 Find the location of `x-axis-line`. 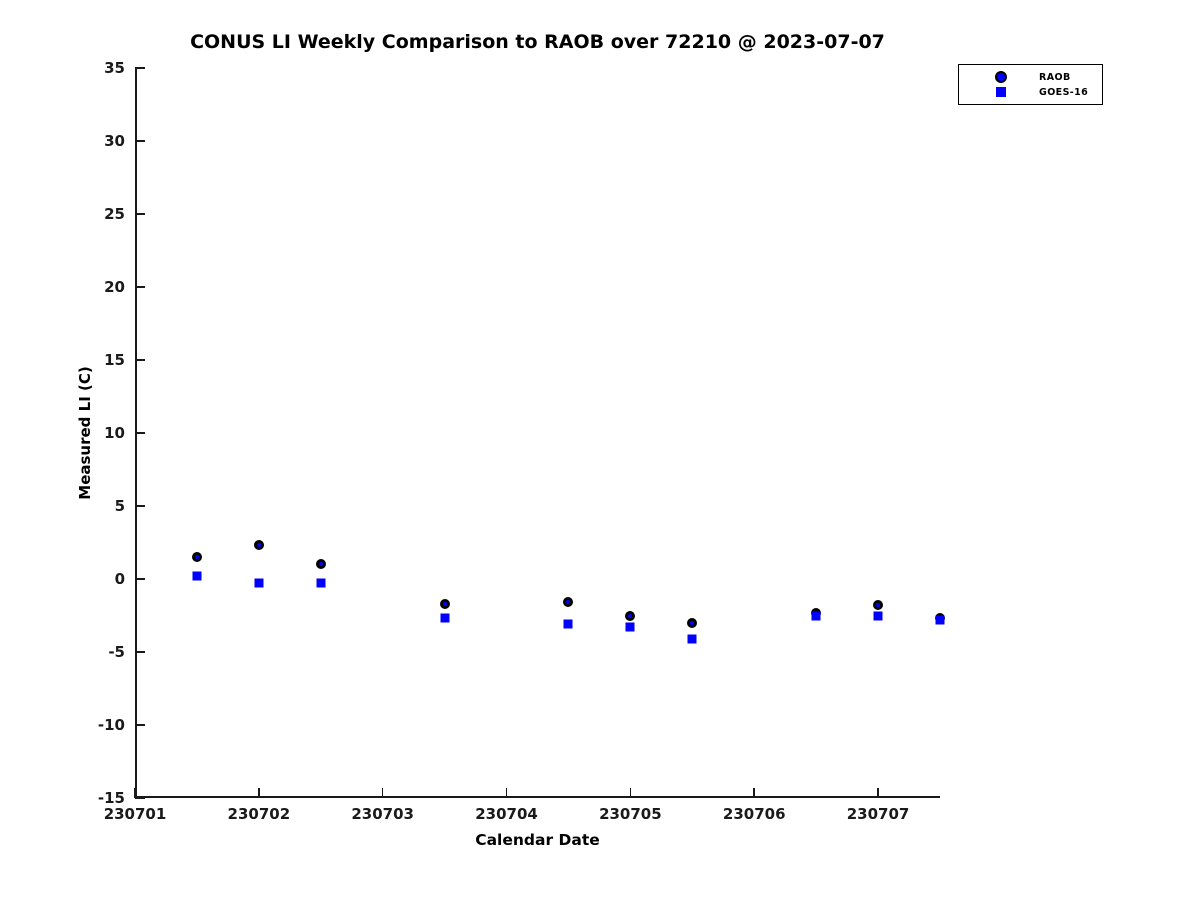

x-axis-line is located at coordinates (537, 797).